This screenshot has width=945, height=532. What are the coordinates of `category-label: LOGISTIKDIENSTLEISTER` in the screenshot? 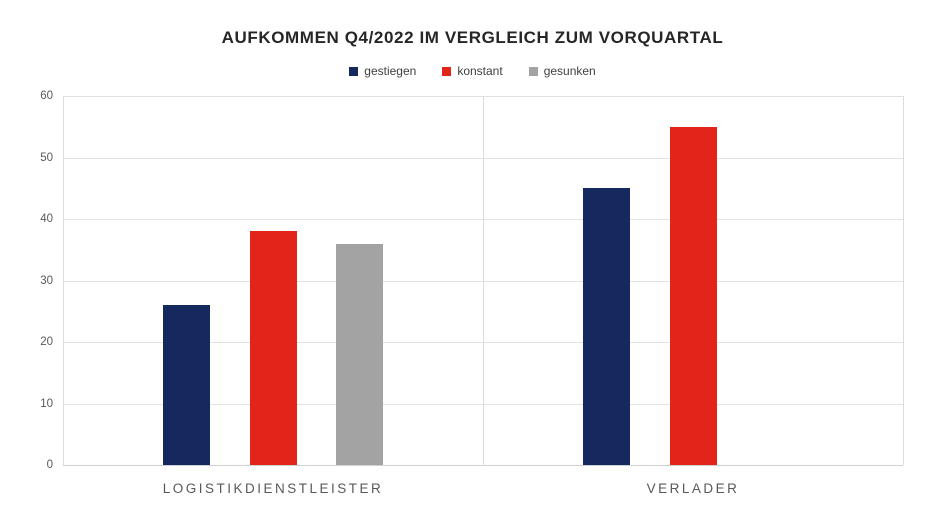 It's located at (273, 488).